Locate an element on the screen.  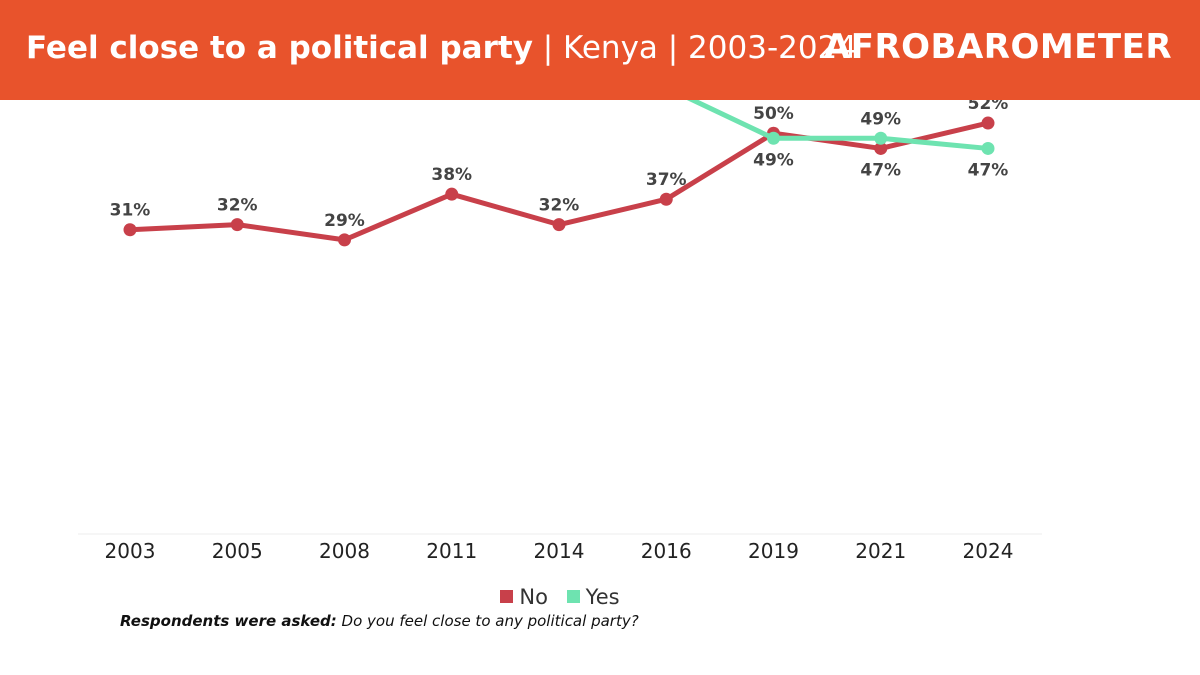
title-main: Feel close to a political party is located at coordinates (279, 48).